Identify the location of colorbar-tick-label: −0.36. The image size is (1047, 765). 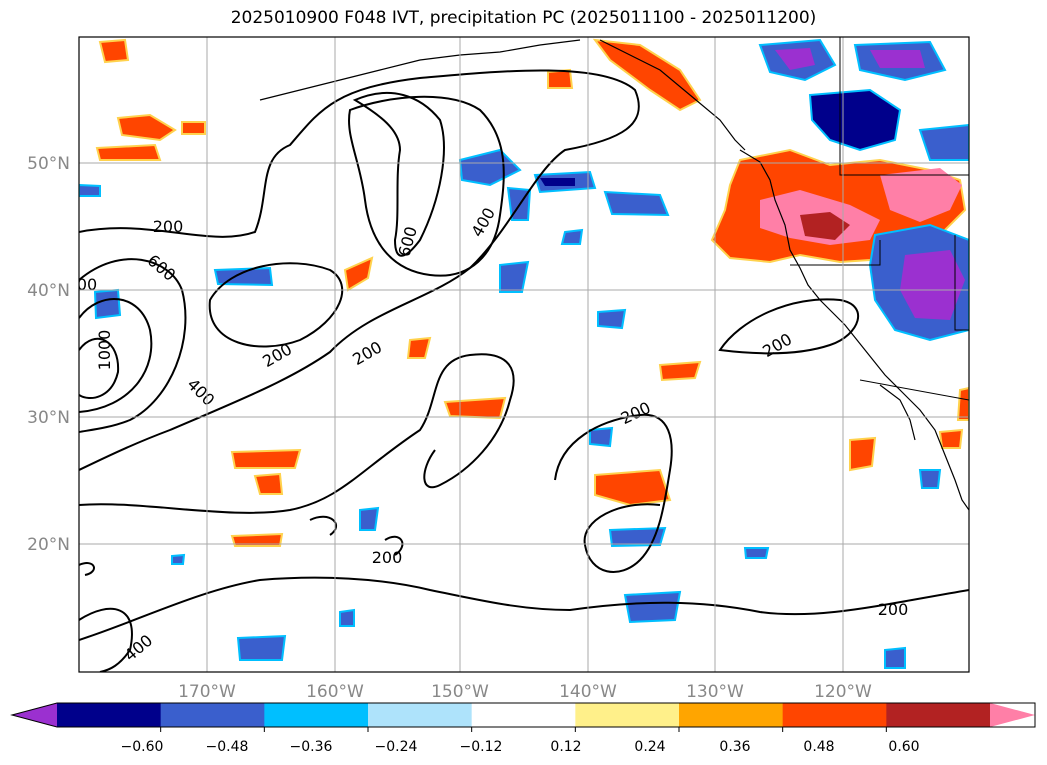
(311, 747).